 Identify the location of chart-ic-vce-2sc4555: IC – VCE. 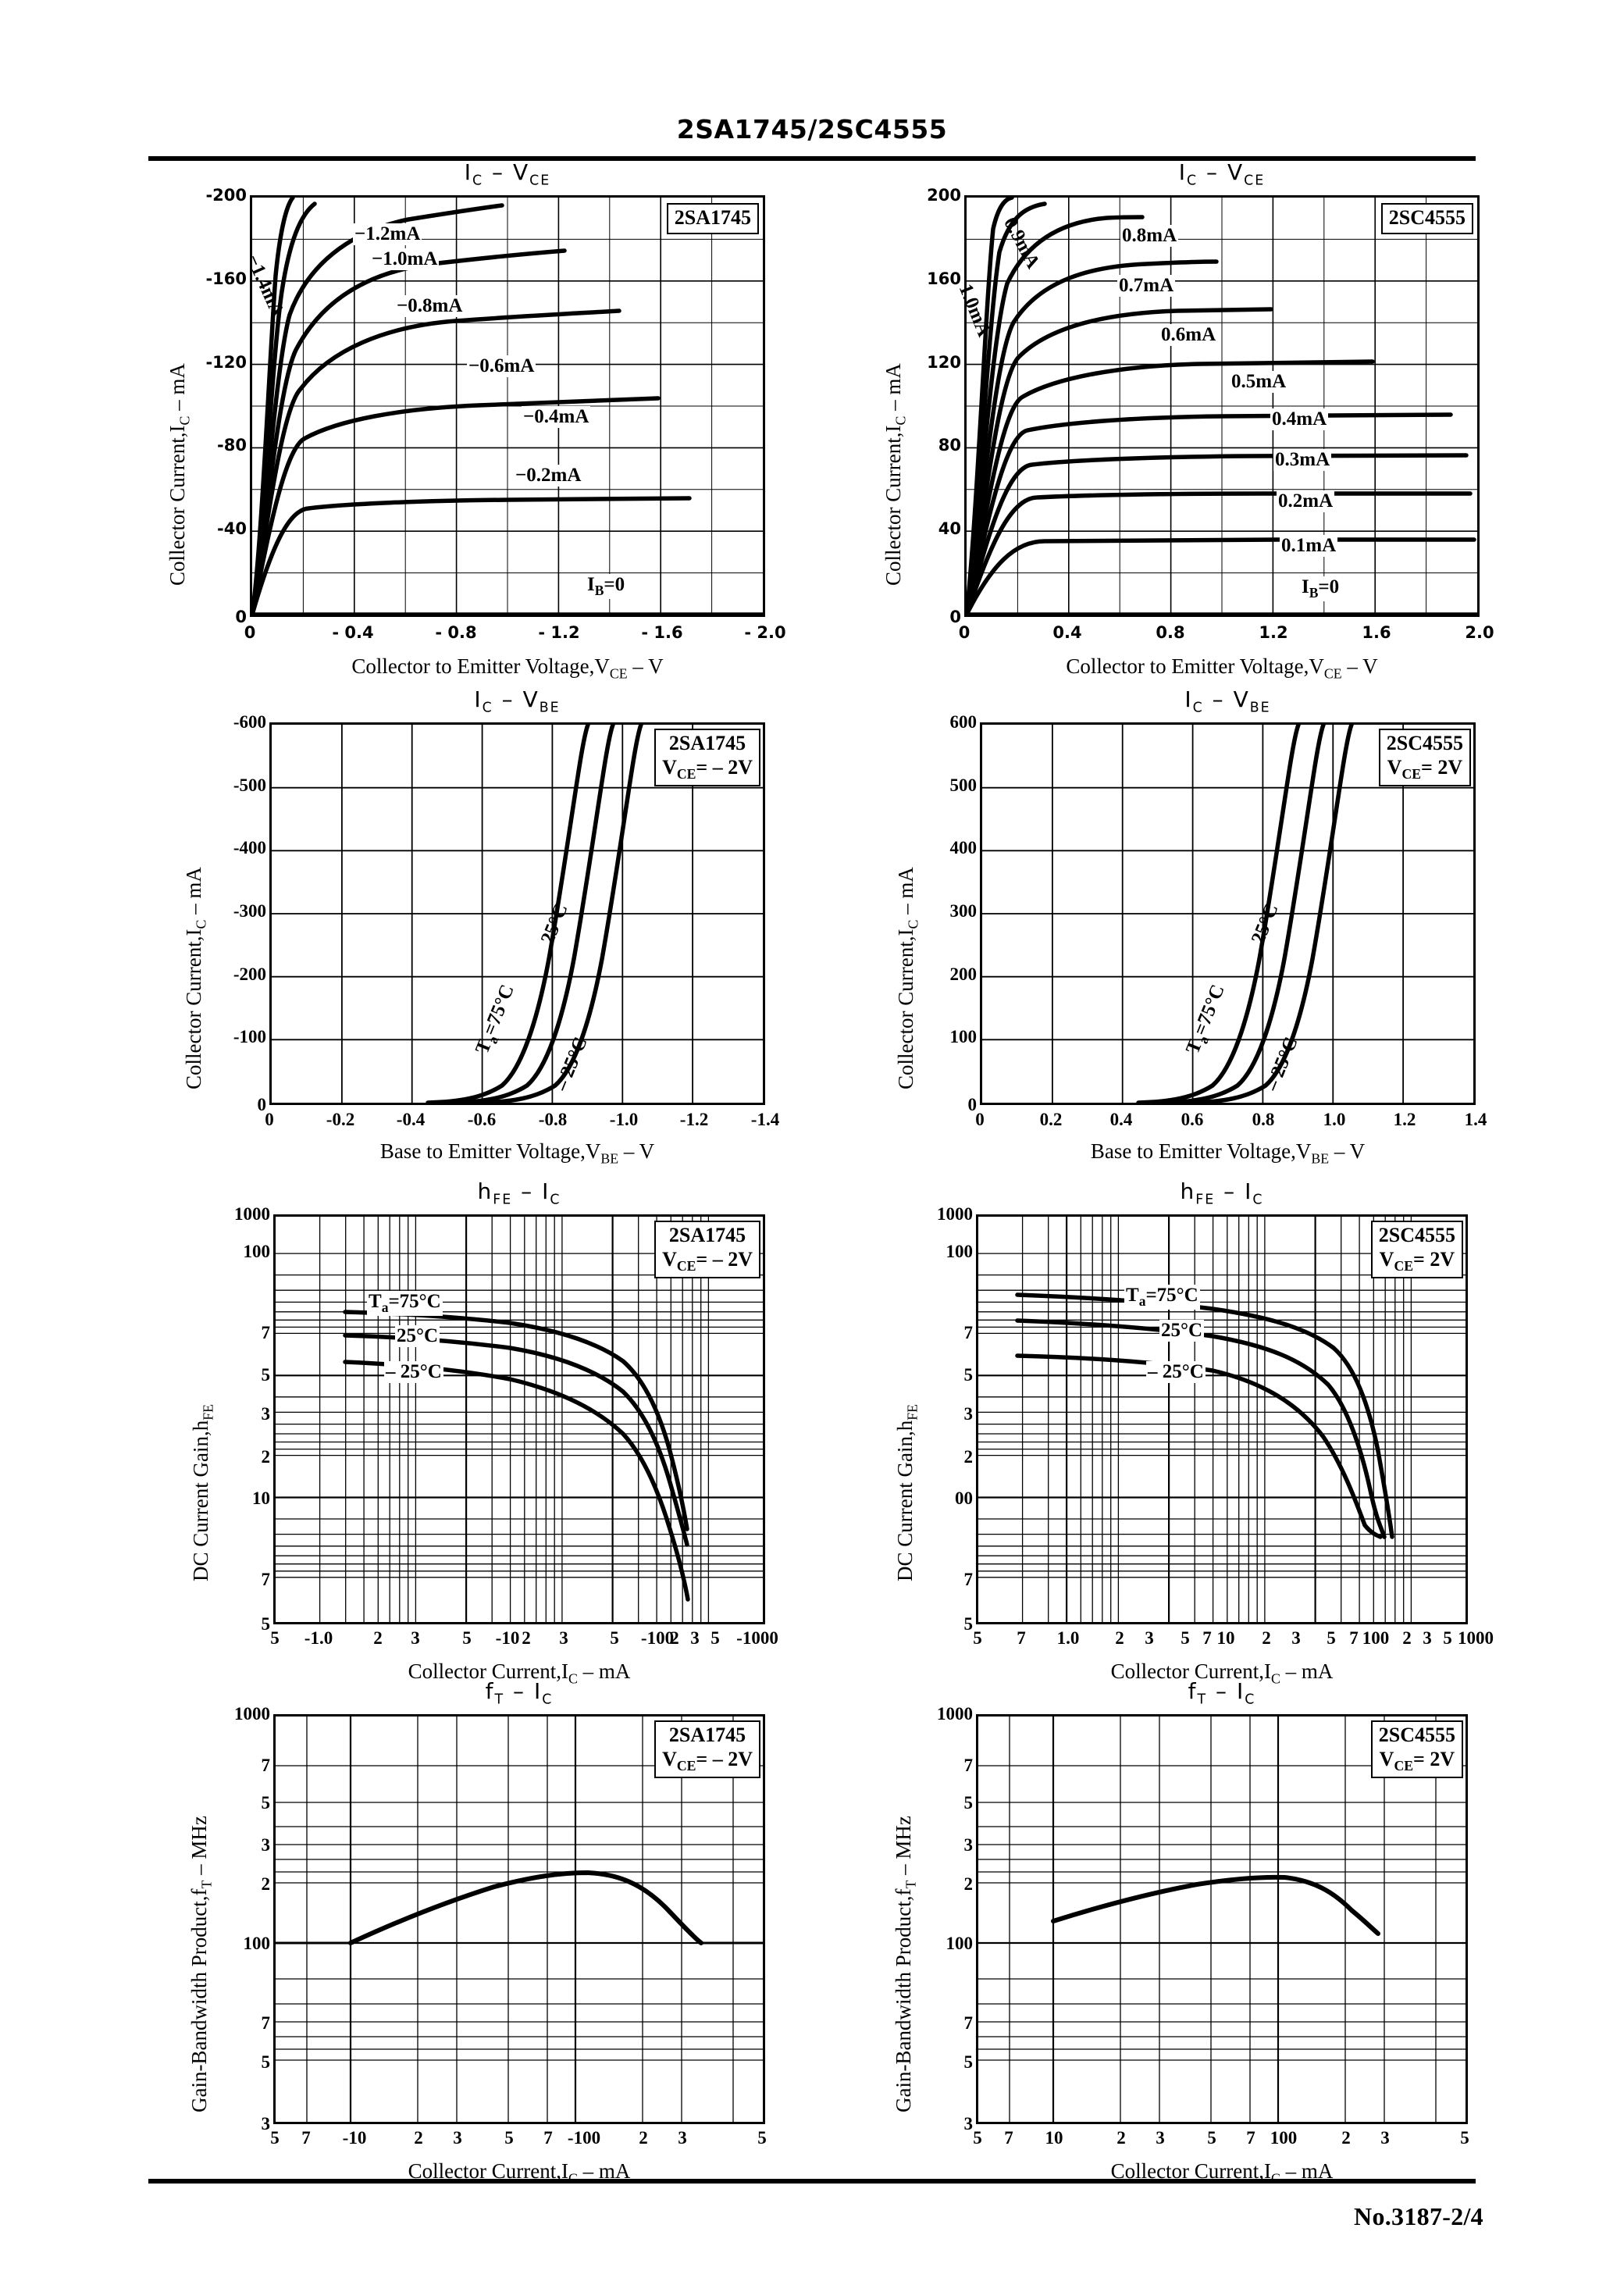
(1187, 420).